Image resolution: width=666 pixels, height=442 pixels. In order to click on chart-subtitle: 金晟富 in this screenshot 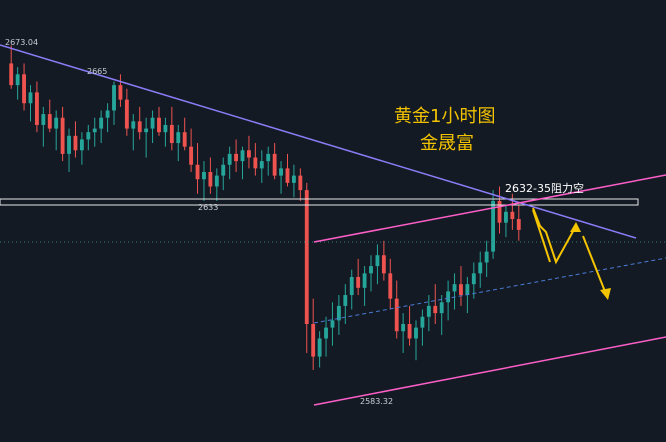, I will do `click(447, 143)`.